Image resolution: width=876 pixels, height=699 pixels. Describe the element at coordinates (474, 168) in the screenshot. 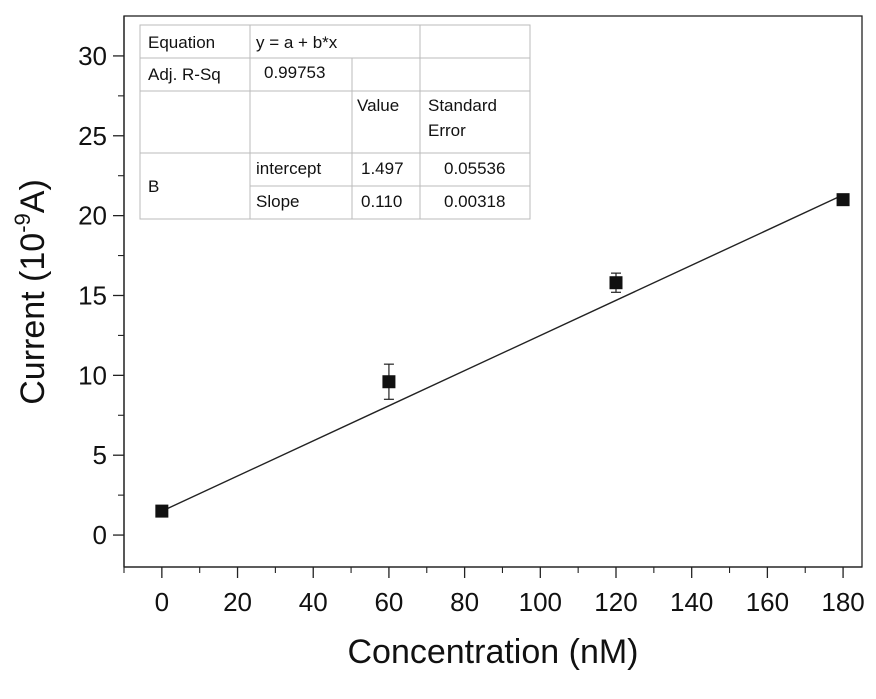

I see `intercept-error: 0.05536` at that location.